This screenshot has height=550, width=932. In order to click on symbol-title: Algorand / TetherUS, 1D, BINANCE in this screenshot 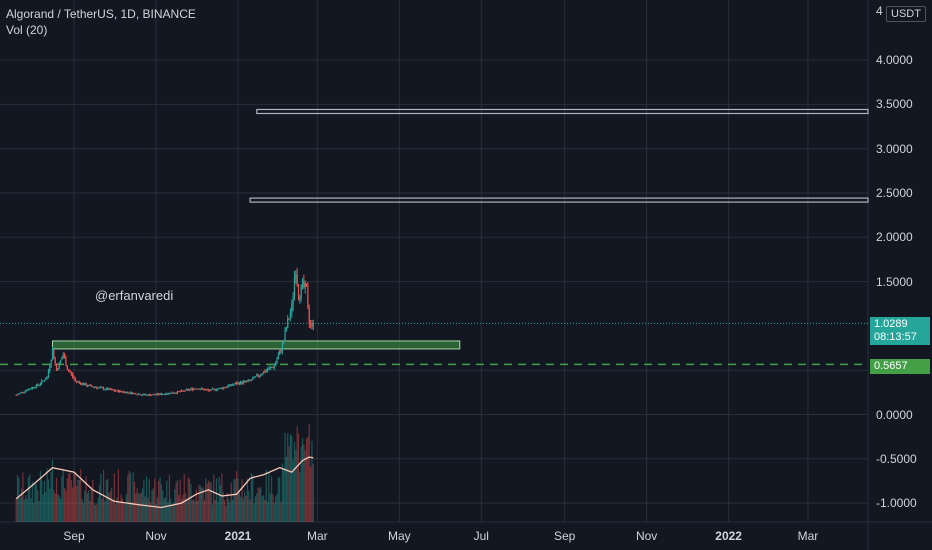, I will do `click(101, 14)`.